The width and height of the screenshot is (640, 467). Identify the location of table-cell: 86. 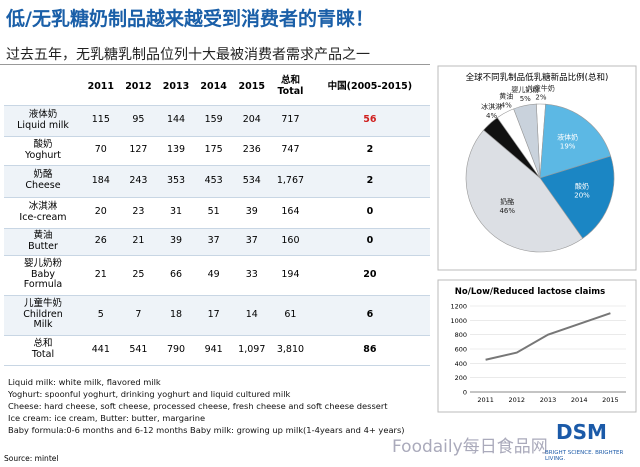
(369, 350).